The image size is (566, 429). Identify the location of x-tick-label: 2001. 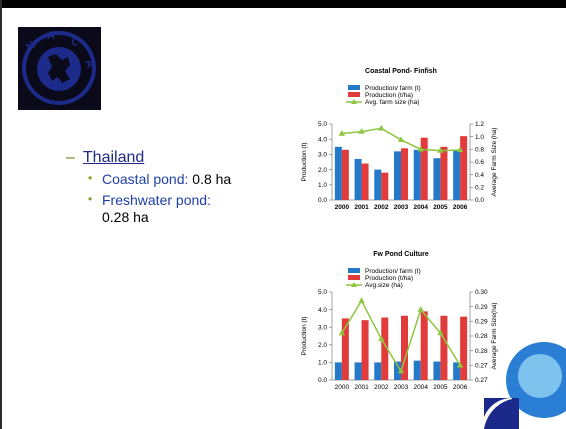
(361, 387).